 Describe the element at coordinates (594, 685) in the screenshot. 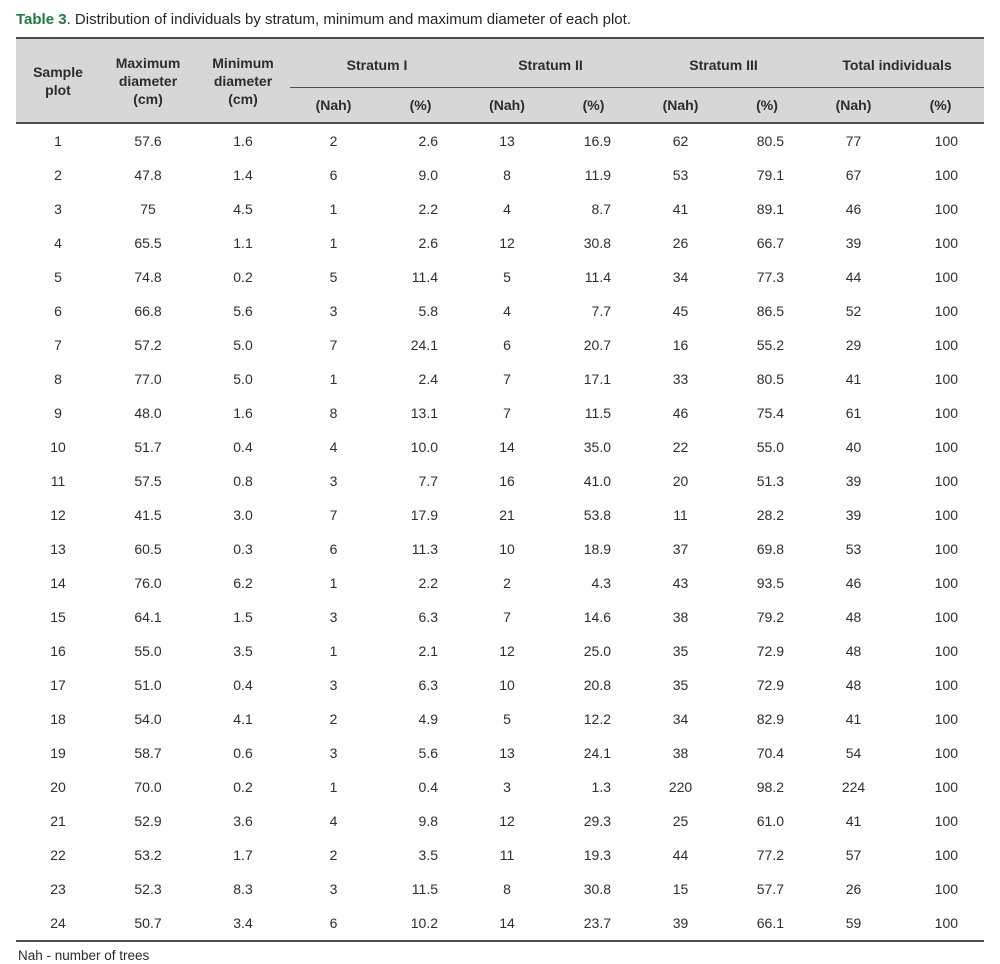

I see `stratum2-pct-cell: 20.8` at that location.